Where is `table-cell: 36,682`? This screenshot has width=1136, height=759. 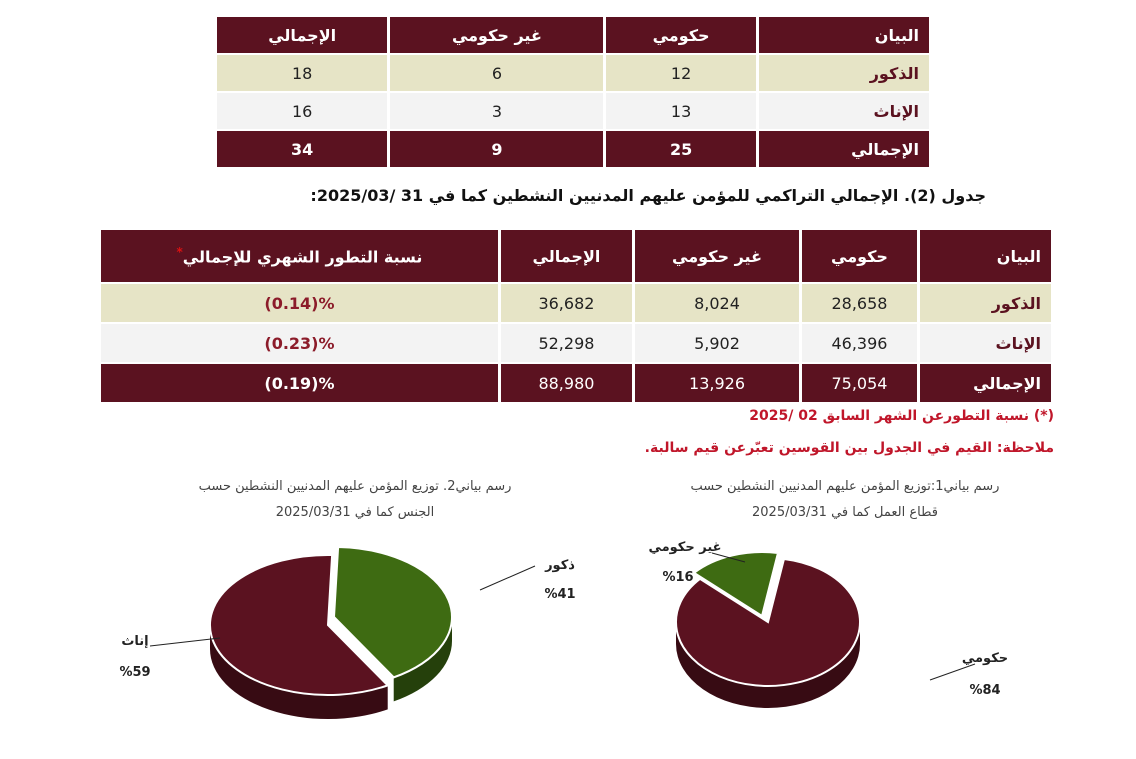 table-cell: 36,682 is located at coordinates (566, 303).